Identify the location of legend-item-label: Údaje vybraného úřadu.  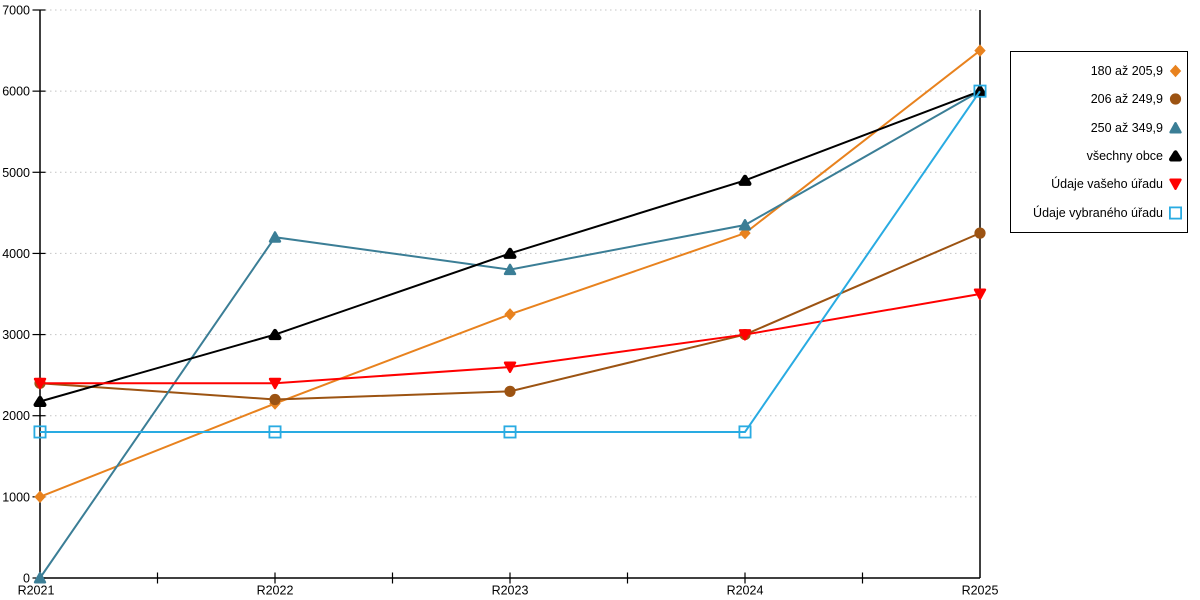
(1098, 212).